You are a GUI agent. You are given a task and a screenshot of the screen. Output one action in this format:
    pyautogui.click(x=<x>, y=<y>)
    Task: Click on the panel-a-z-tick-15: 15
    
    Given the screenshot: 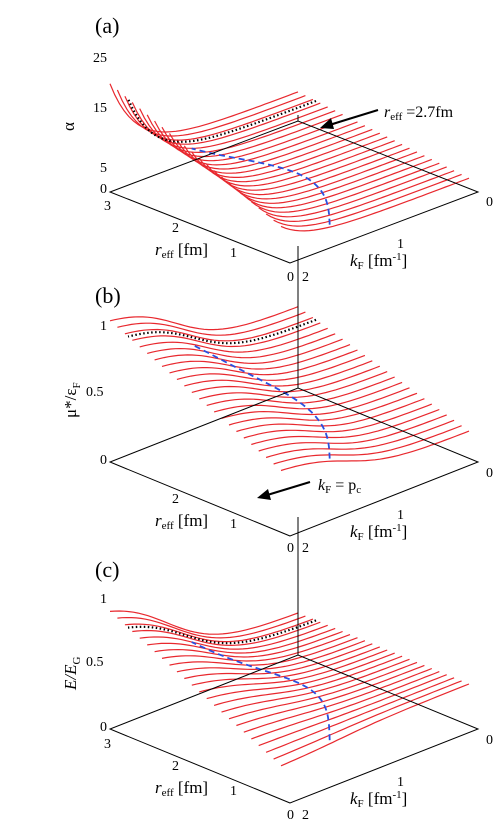 What is the action you would take?
    pyautogui.click(x=100, y=108)
    